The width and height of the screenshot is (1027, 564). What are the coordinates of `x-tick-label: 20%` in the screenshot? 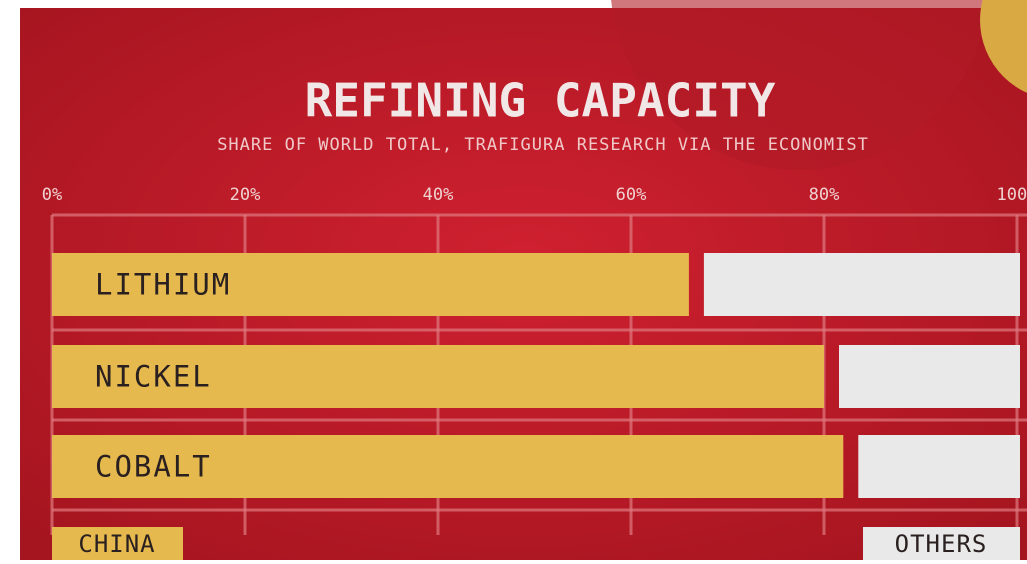 It's located at (245, 195).